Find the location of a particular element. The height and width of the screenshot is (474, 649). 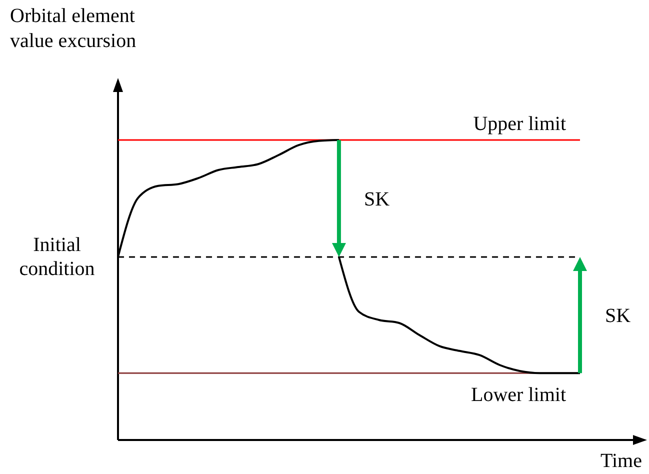

text: SK is located at coordinates (618, 316).